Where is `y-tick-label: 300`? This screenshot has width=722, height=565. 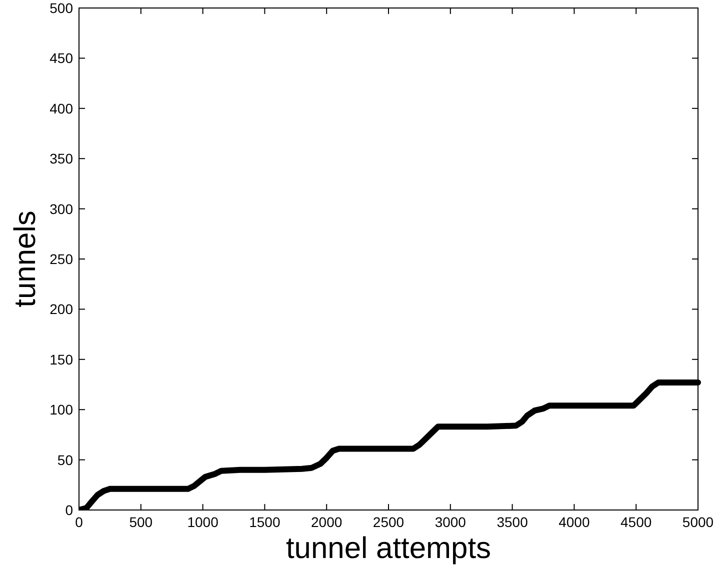
y-tick-label: 300 is located at coordinates (62, 208).